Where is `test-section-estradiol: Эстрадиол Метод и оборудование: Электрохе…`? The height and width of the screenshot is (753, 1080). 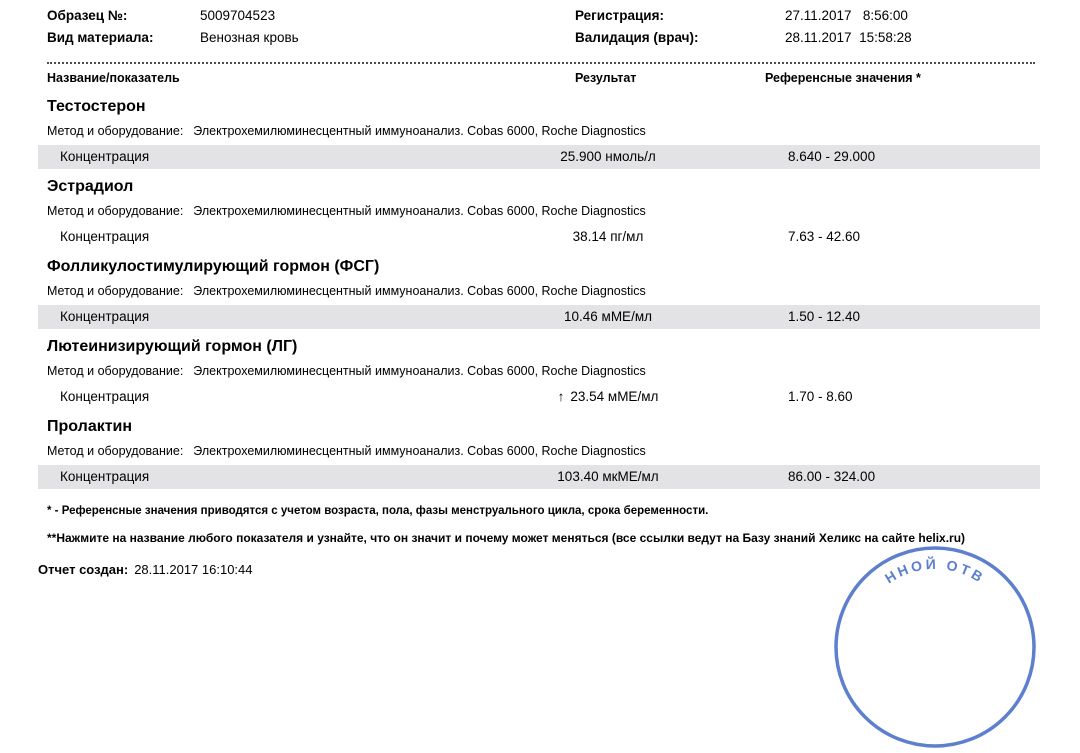
test-section-estradiol: Эстрадиол Метод и оборудование: Электрохе… is located at coordinates (540, 213).